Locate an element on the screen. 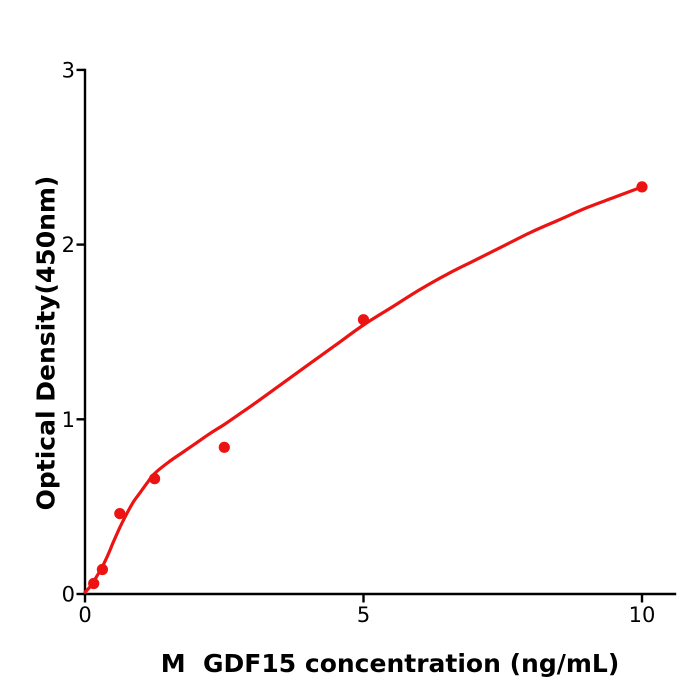 Image resolution: width=700 pixels, height=700 pixels. y-tick-label: 1 is located at coordinates (68, 420).